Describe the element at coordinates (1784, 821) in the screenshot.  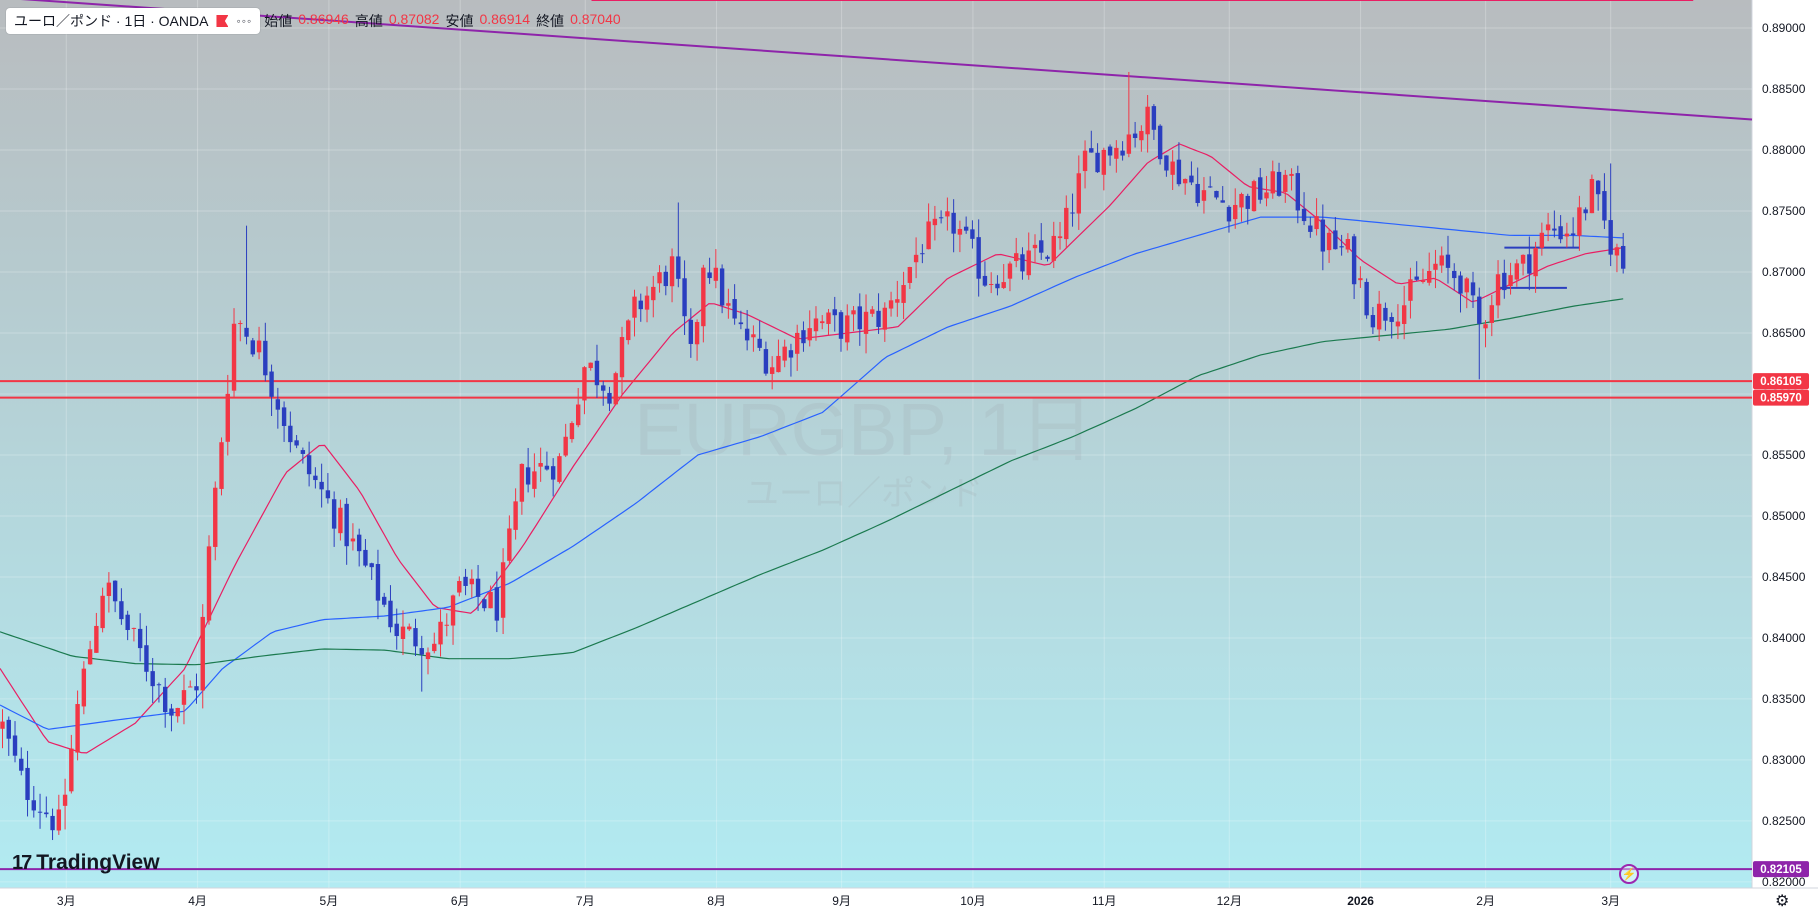
I see `price-tick-label: 0.82500` at that location.